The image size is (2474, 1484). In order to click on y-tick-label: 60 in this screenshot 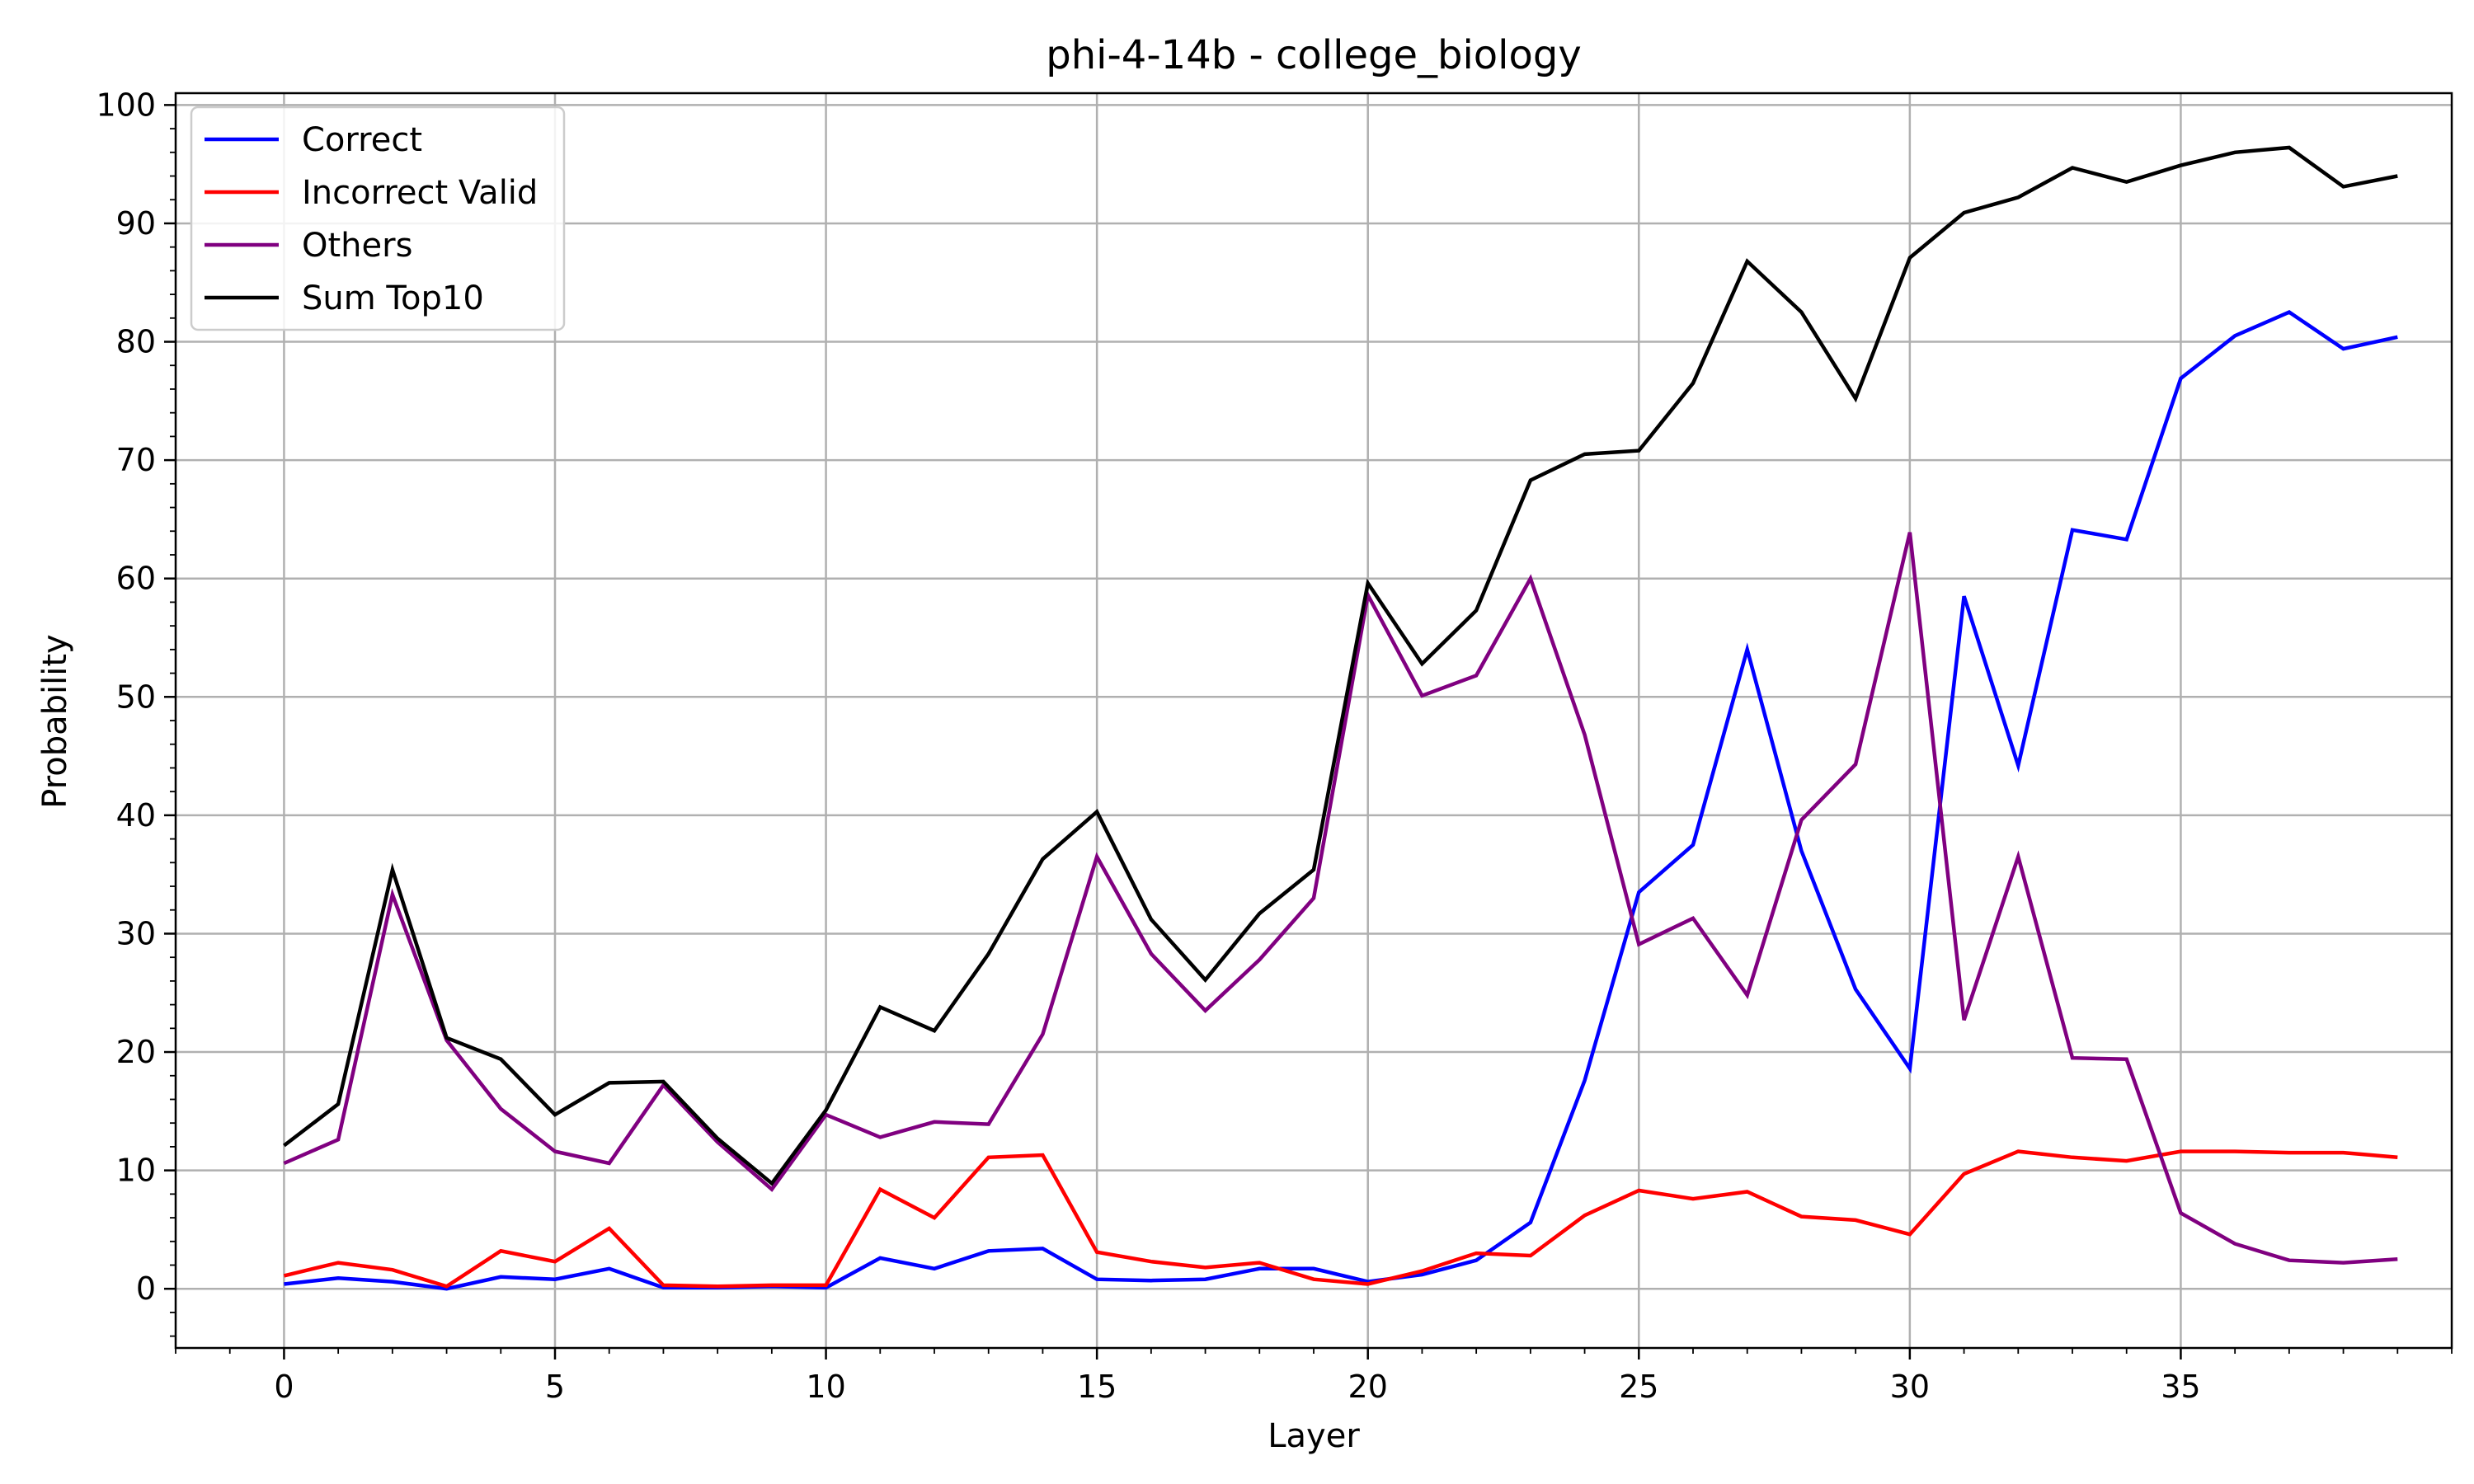, I will do `click(136, 579)`.